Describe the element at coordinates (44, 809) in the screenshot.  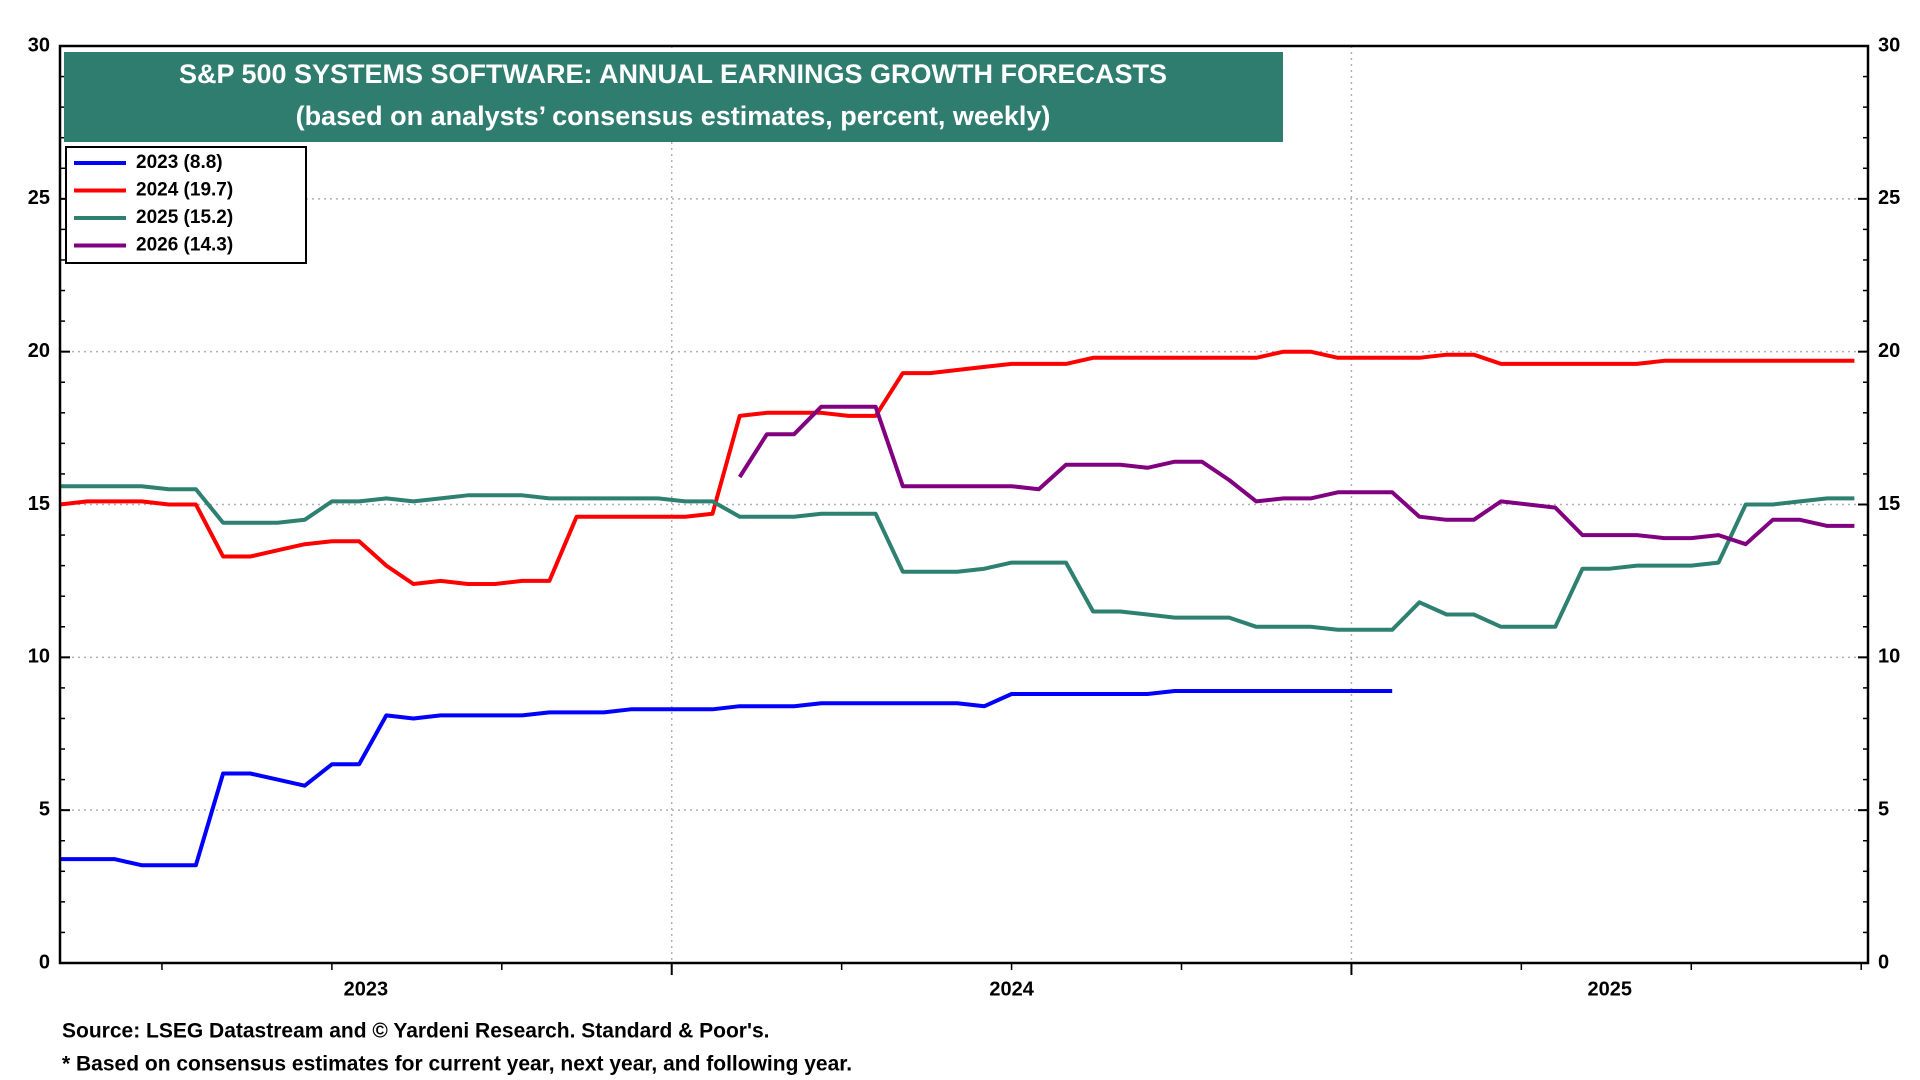
I see `y-tick-label: 5` at that location.